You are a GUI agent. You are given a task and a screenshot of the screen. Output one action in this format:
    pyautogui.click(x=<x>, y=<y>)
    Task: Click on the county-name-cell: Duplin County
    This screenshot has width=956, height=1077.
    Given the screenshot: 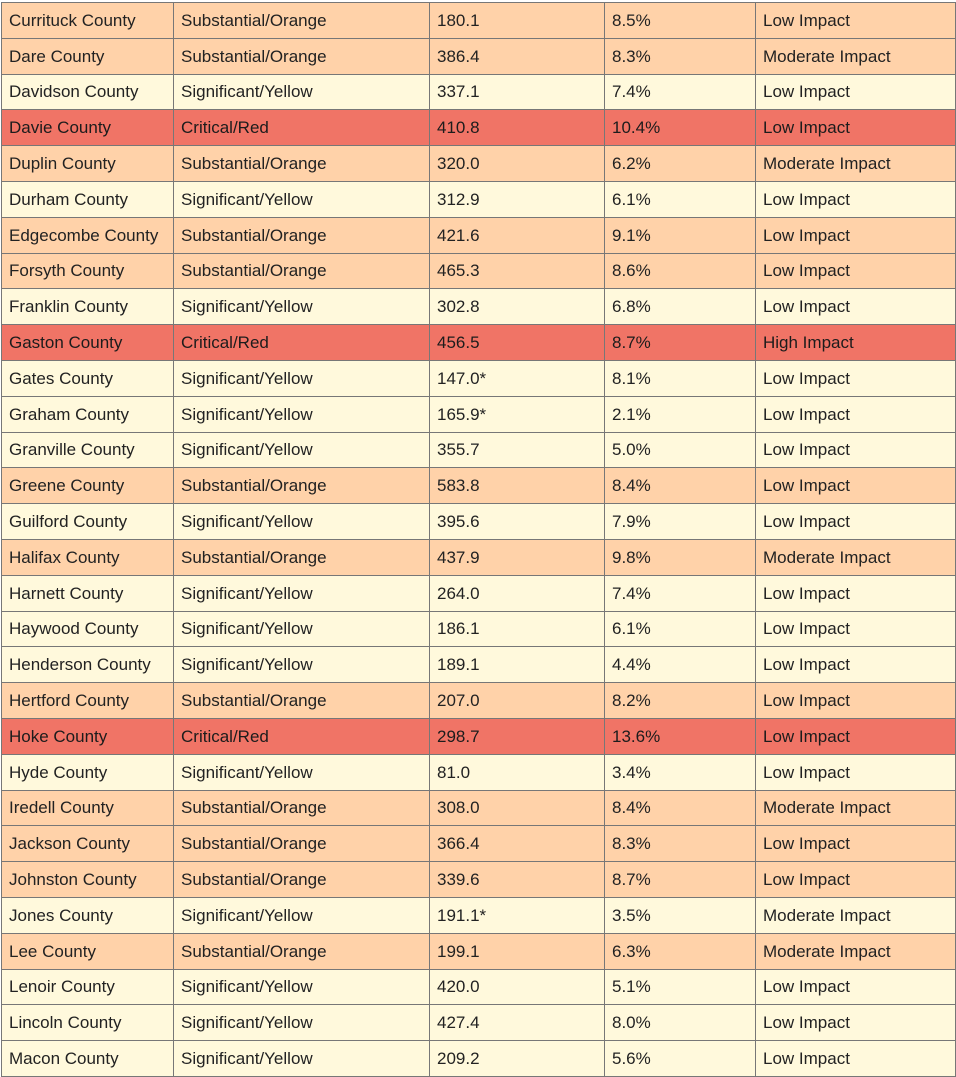 What is the action you would take?
    pyautogui.click(x=87, y=163)
    